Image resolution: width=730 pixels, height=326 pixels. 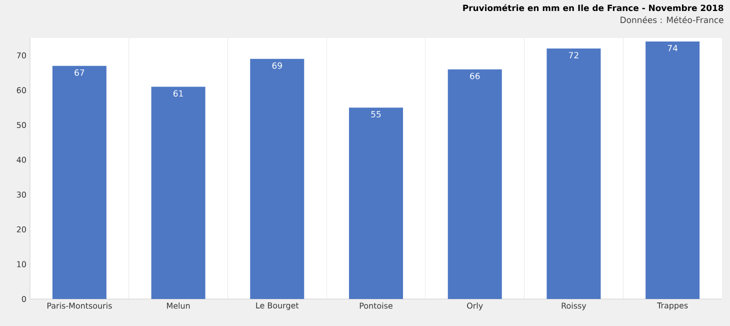 What do you see at coordinates (673, 48) in the screenshot?
I see `data-label: 74` at bounding box center [673, 48].